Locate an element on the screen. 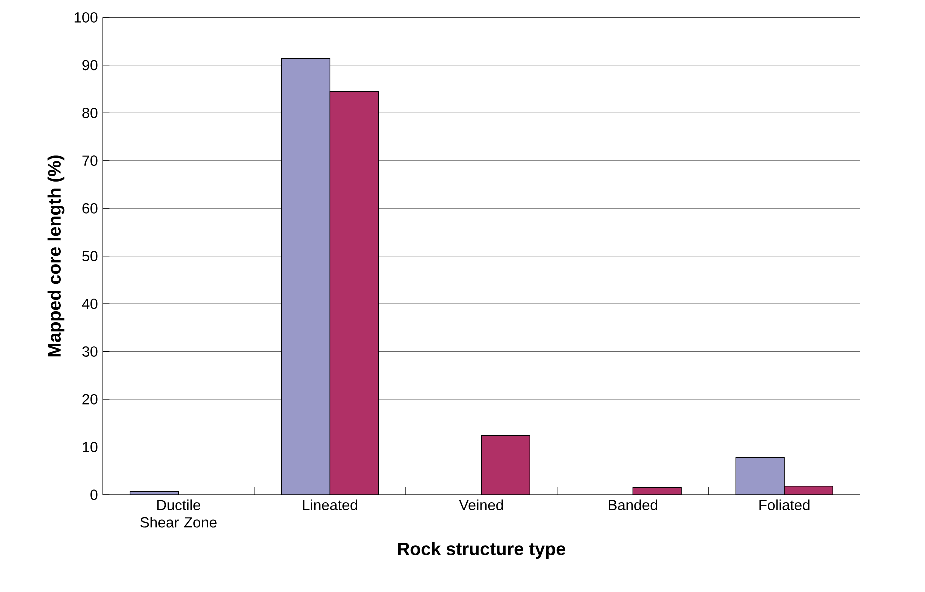 This screenshot has height=592, width=925. y-tick-label: 100 is located at coordinates (86, 17).